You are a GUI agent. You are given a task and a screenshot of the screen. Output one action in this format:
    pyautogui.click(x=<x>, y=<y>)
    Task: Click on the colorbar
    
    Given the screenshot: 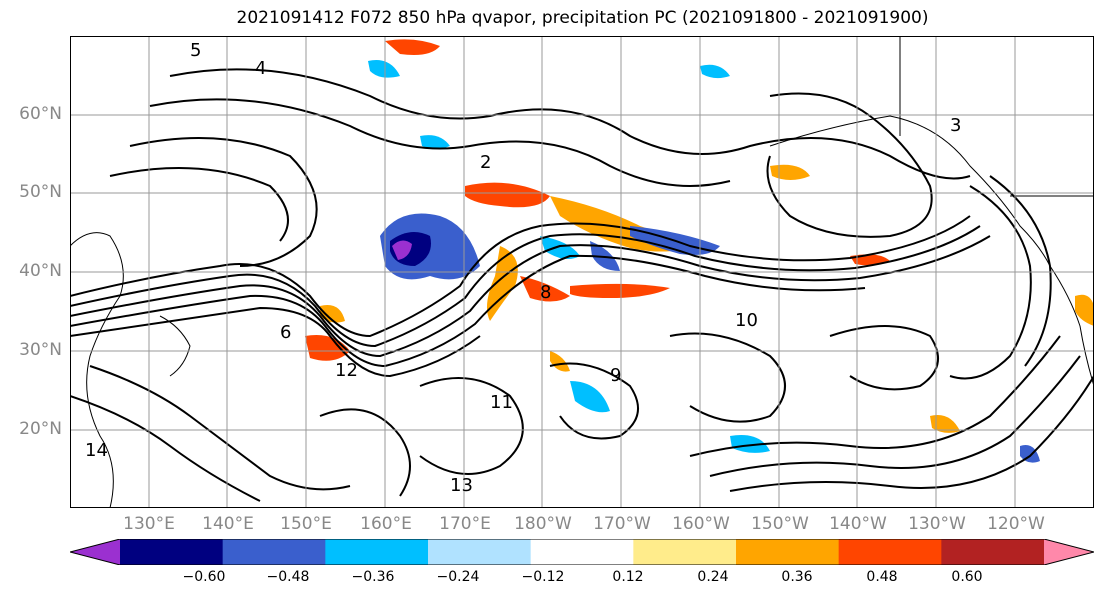 What is the action you would take?
    pyautogui.click(x=582, y=552)
    